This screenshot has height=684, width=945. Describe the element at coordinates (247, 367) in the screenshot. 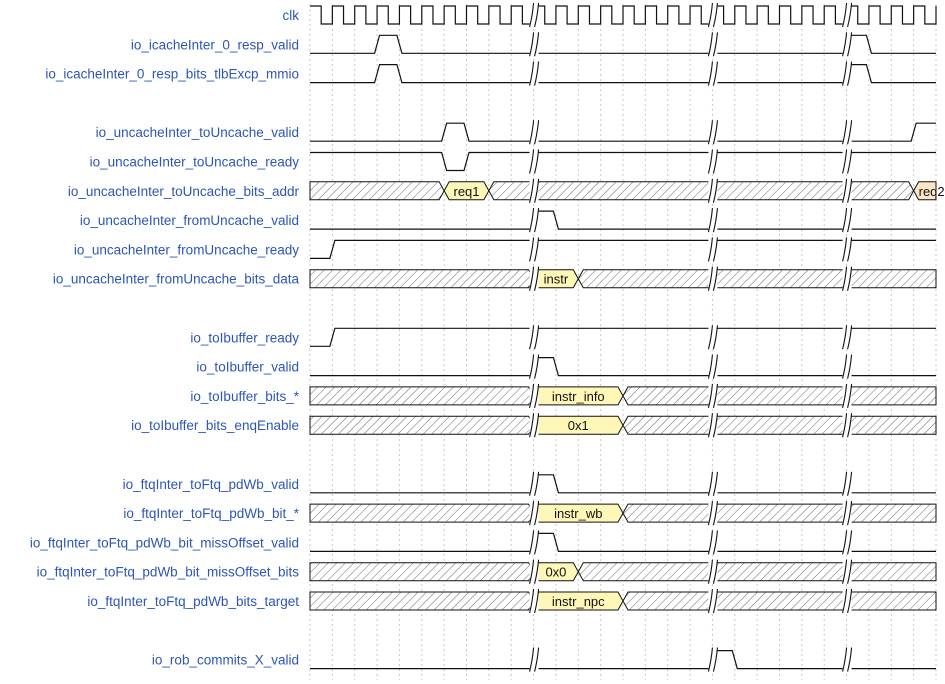

I see `signal-label: io_toIbuffer_valid` at that location.